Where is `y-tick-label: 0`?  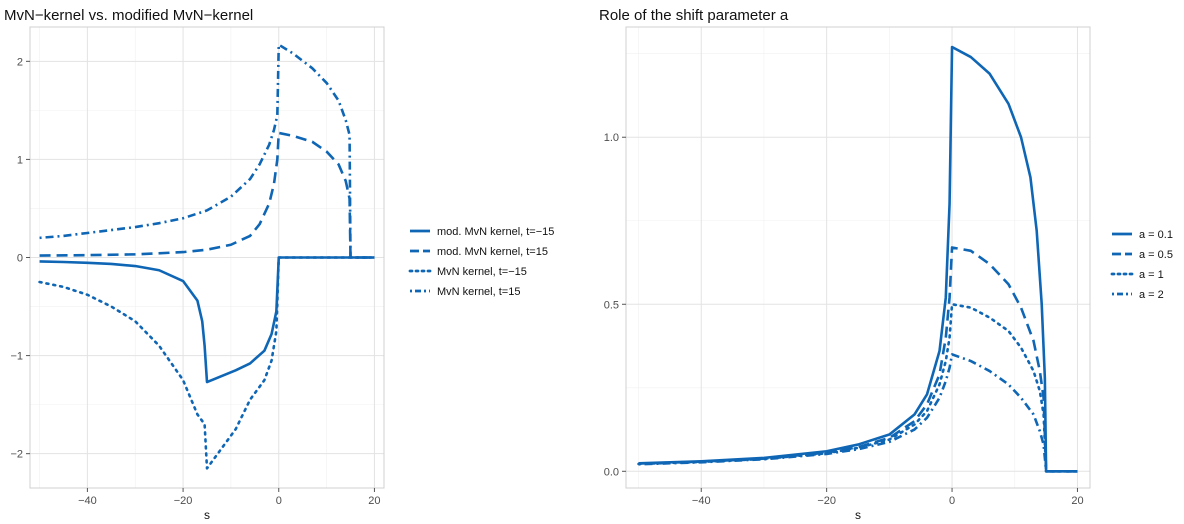
y-tick-label: 0 is located at coordinates (20, 259).